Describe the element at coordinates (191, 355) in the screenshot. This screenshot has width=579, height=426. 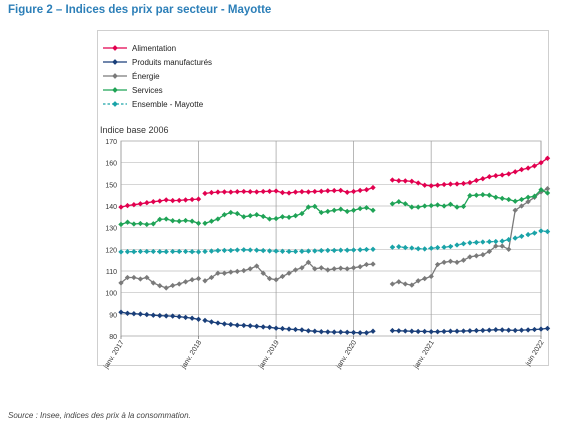
I see `x-tick-label: janv. 2018` at that location.